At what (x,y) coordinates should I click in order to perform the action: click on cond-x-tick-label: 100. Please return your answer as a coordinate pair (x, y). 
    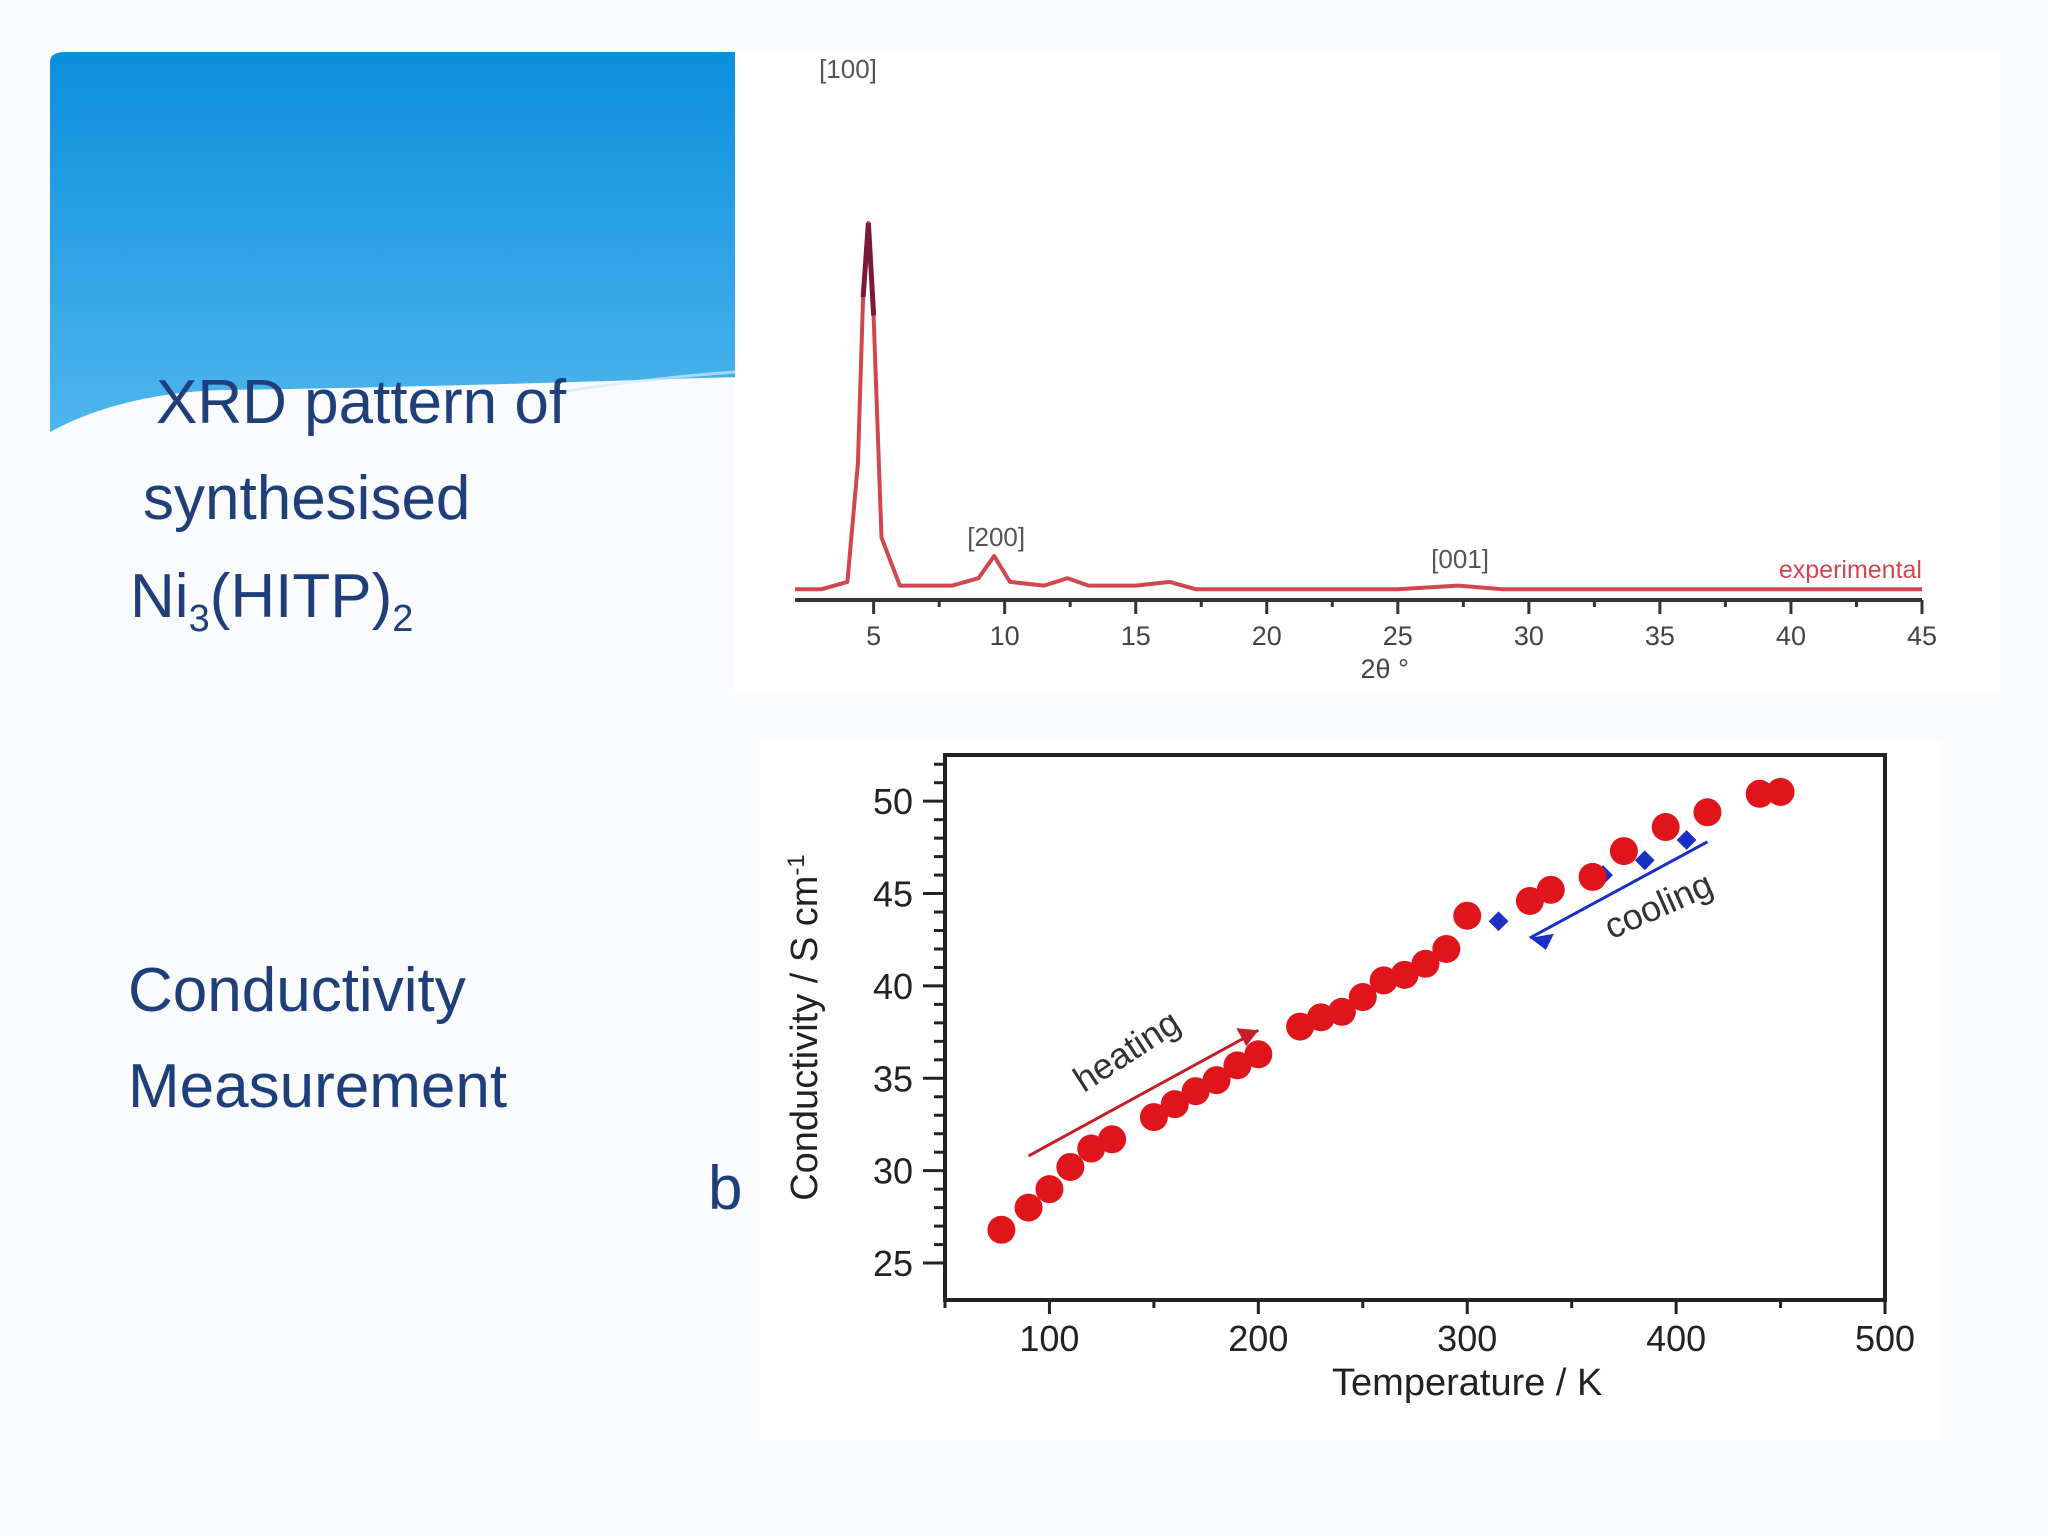
    Looking at the image, I should click on (1049, 1338).